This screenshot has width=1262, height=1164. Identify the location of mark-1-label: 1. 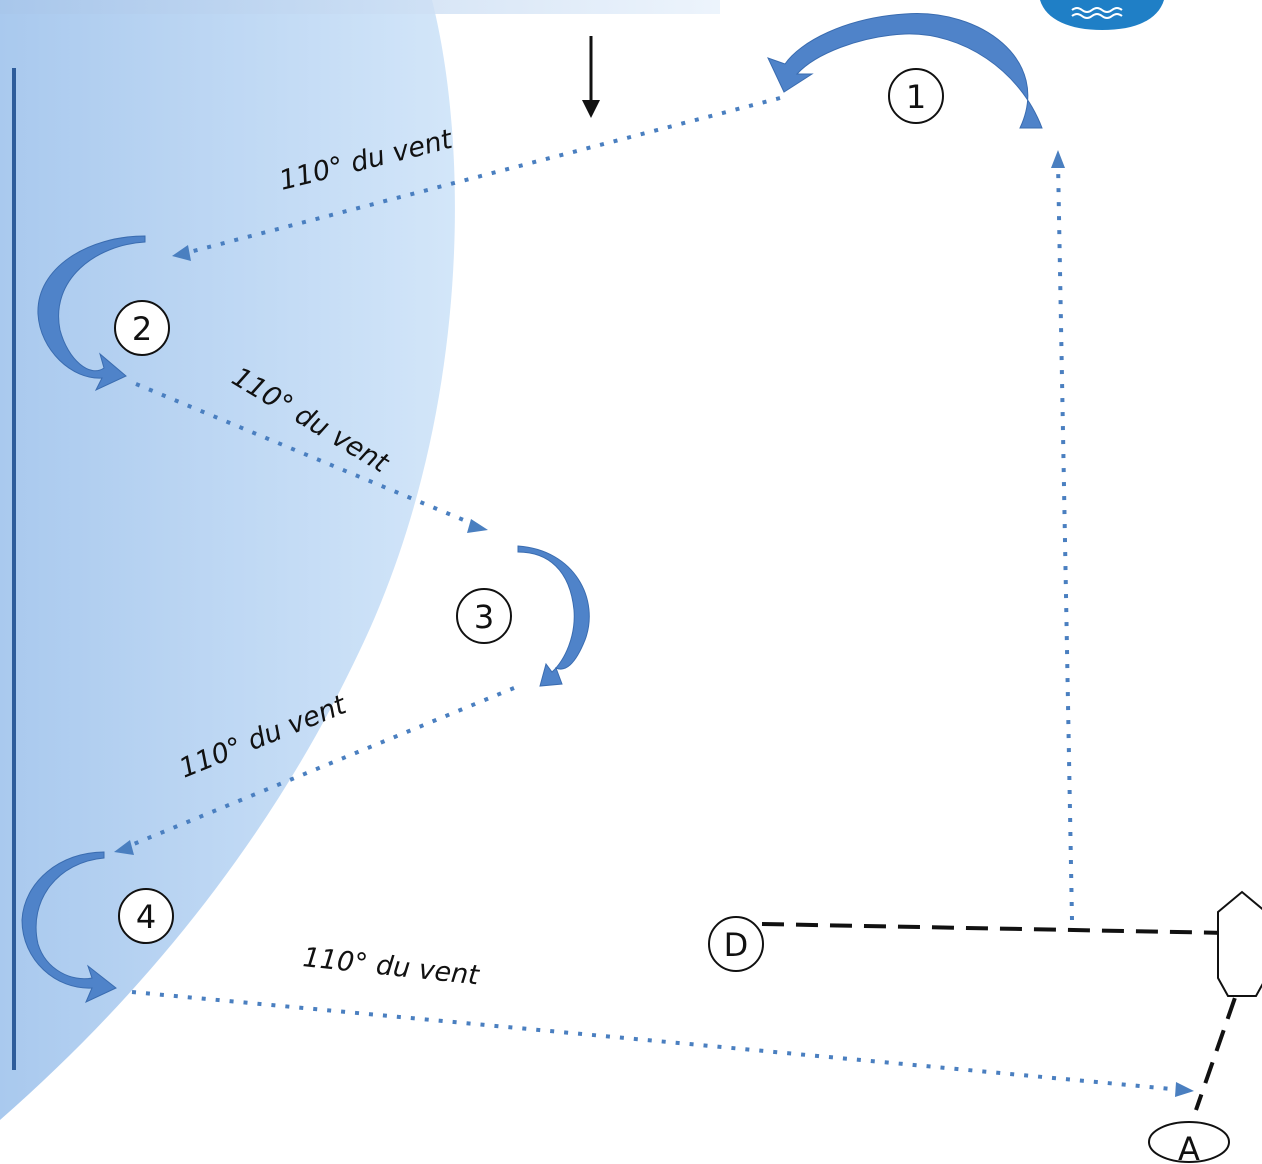
(916, 97).